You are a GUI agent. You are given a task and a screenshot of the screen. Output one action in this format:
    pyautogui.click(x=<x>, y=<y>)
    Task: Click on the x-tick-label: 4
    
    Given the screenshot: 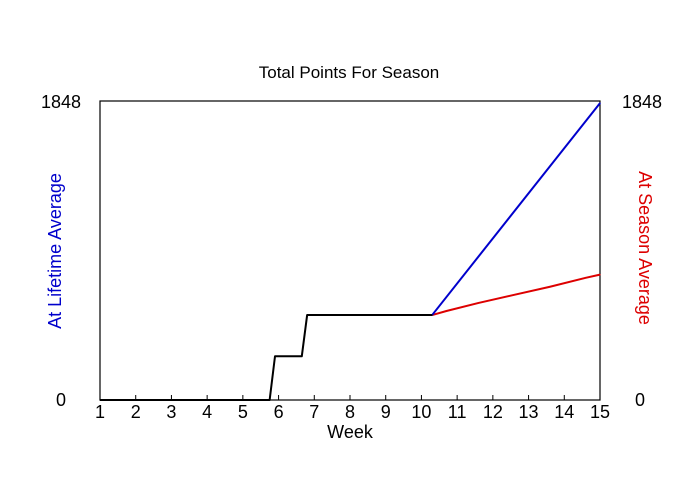 What is the action you would take?
    pyautogui.click(x=207, y=412)
    